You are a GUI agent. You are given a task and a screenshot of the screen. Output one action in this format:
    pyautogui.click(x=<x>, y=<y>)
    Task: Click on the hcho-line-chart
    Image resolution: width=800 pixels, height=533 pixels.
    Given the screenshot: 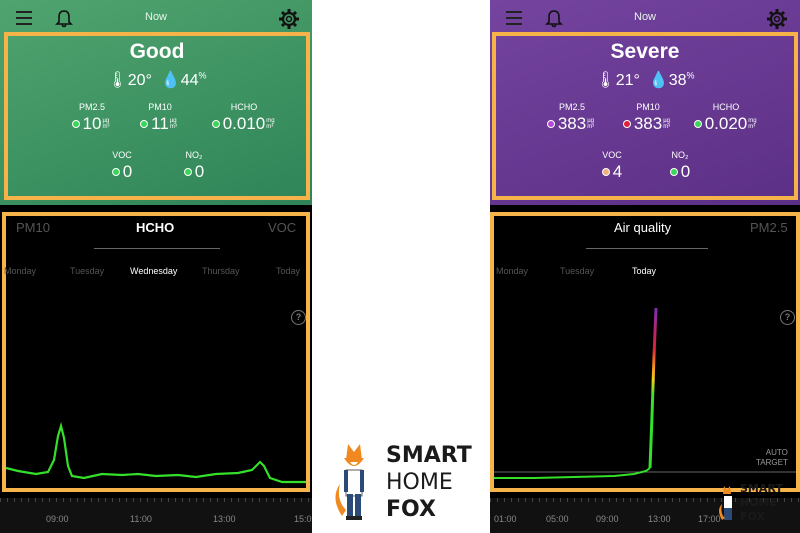 What is the action you would take?
    pyautogui.click(x=156, y=452)
    